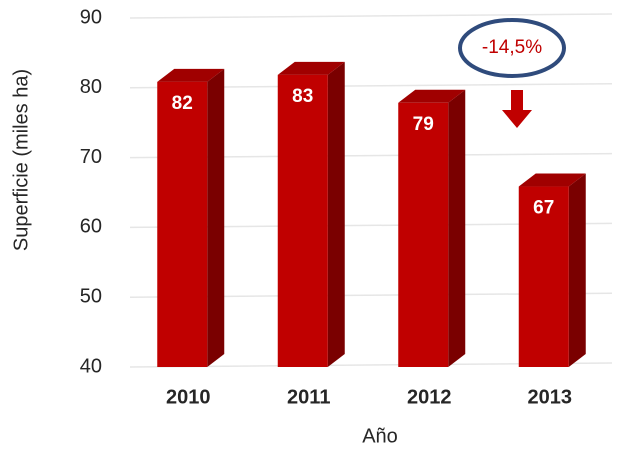 Image resolution: width=623 pixels, height=454 pixels. I want to click on x-tick-label: 2011, so click(308, 397).